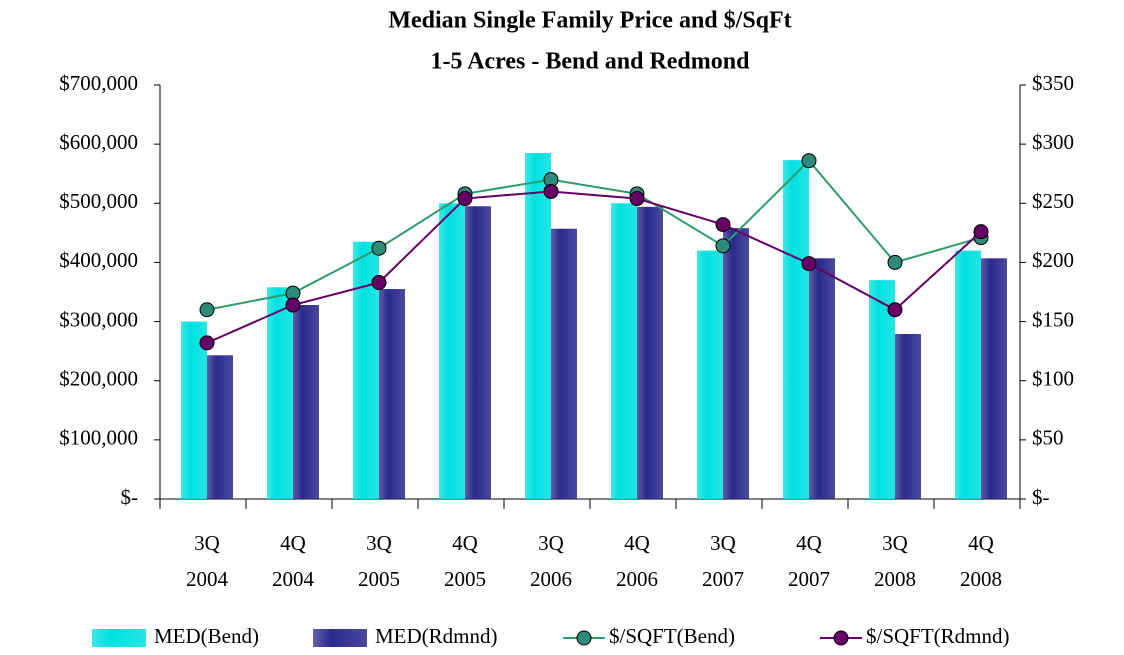 The width and height of the screenshot is (1124, 655). I want to click on y-tick-label: $700,000, so click(98, 83).